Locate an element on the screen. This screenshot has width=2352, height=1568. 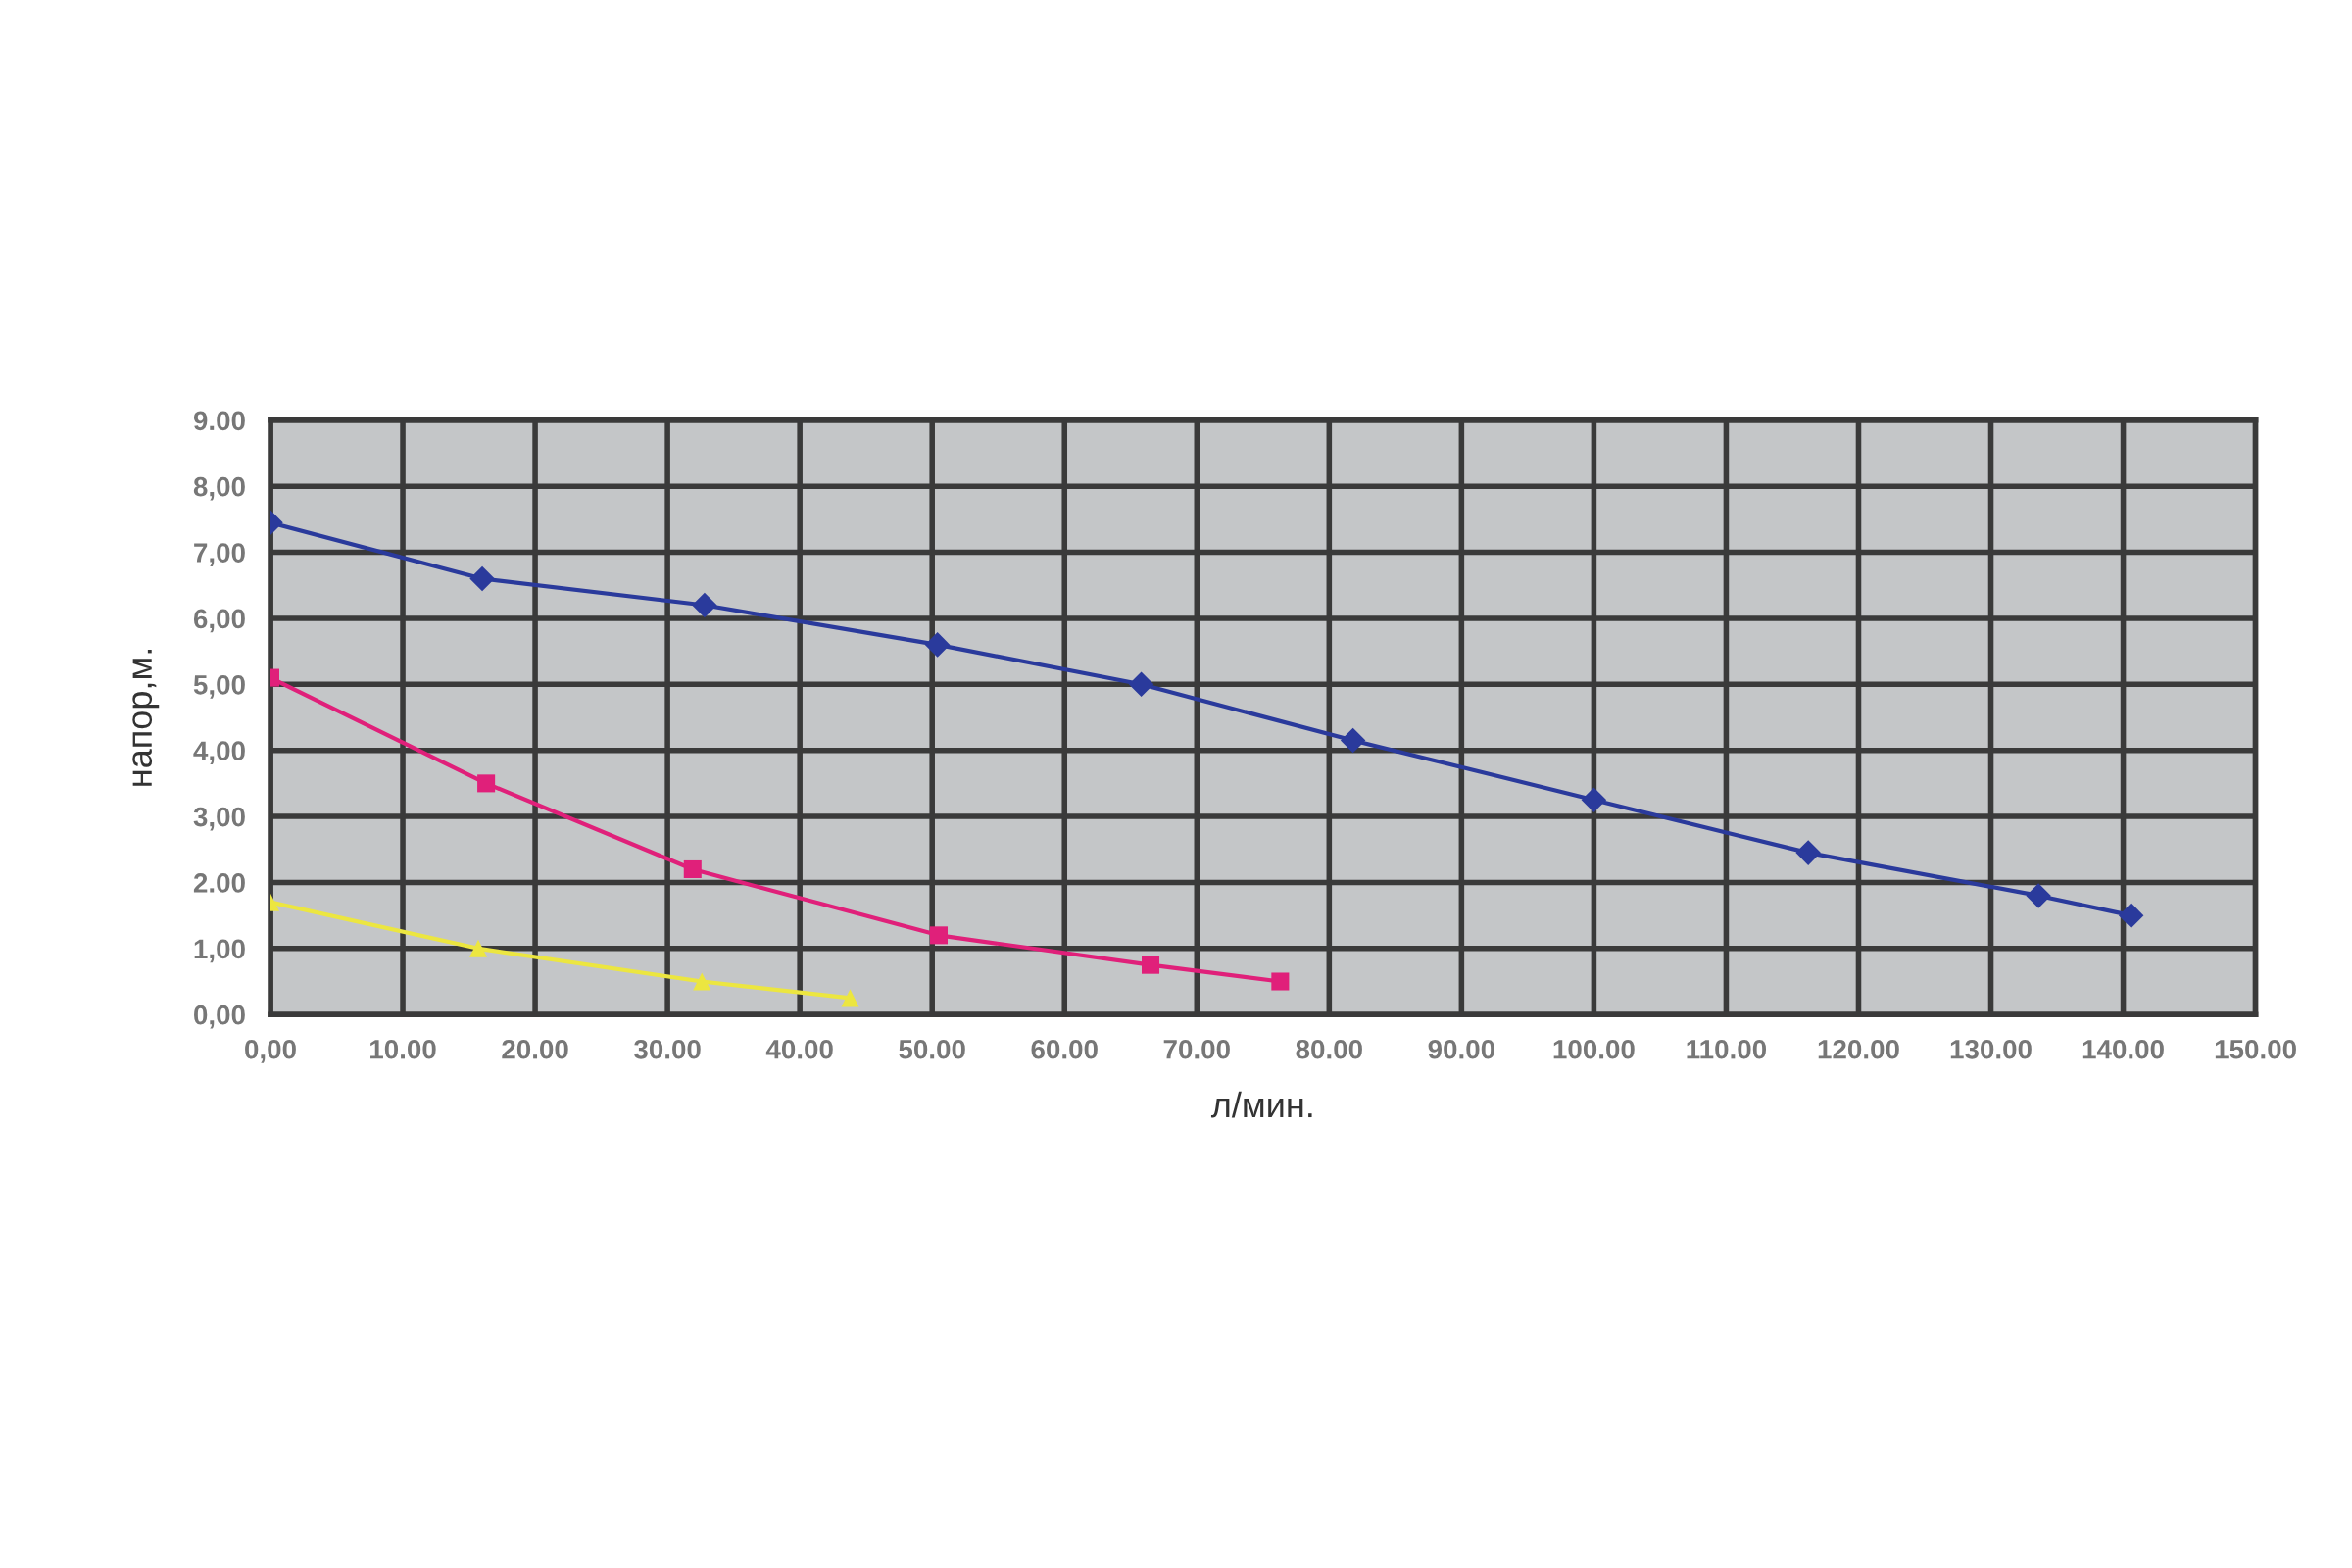
y-tick-label: 3,00 is located at coordinates (219, 819).